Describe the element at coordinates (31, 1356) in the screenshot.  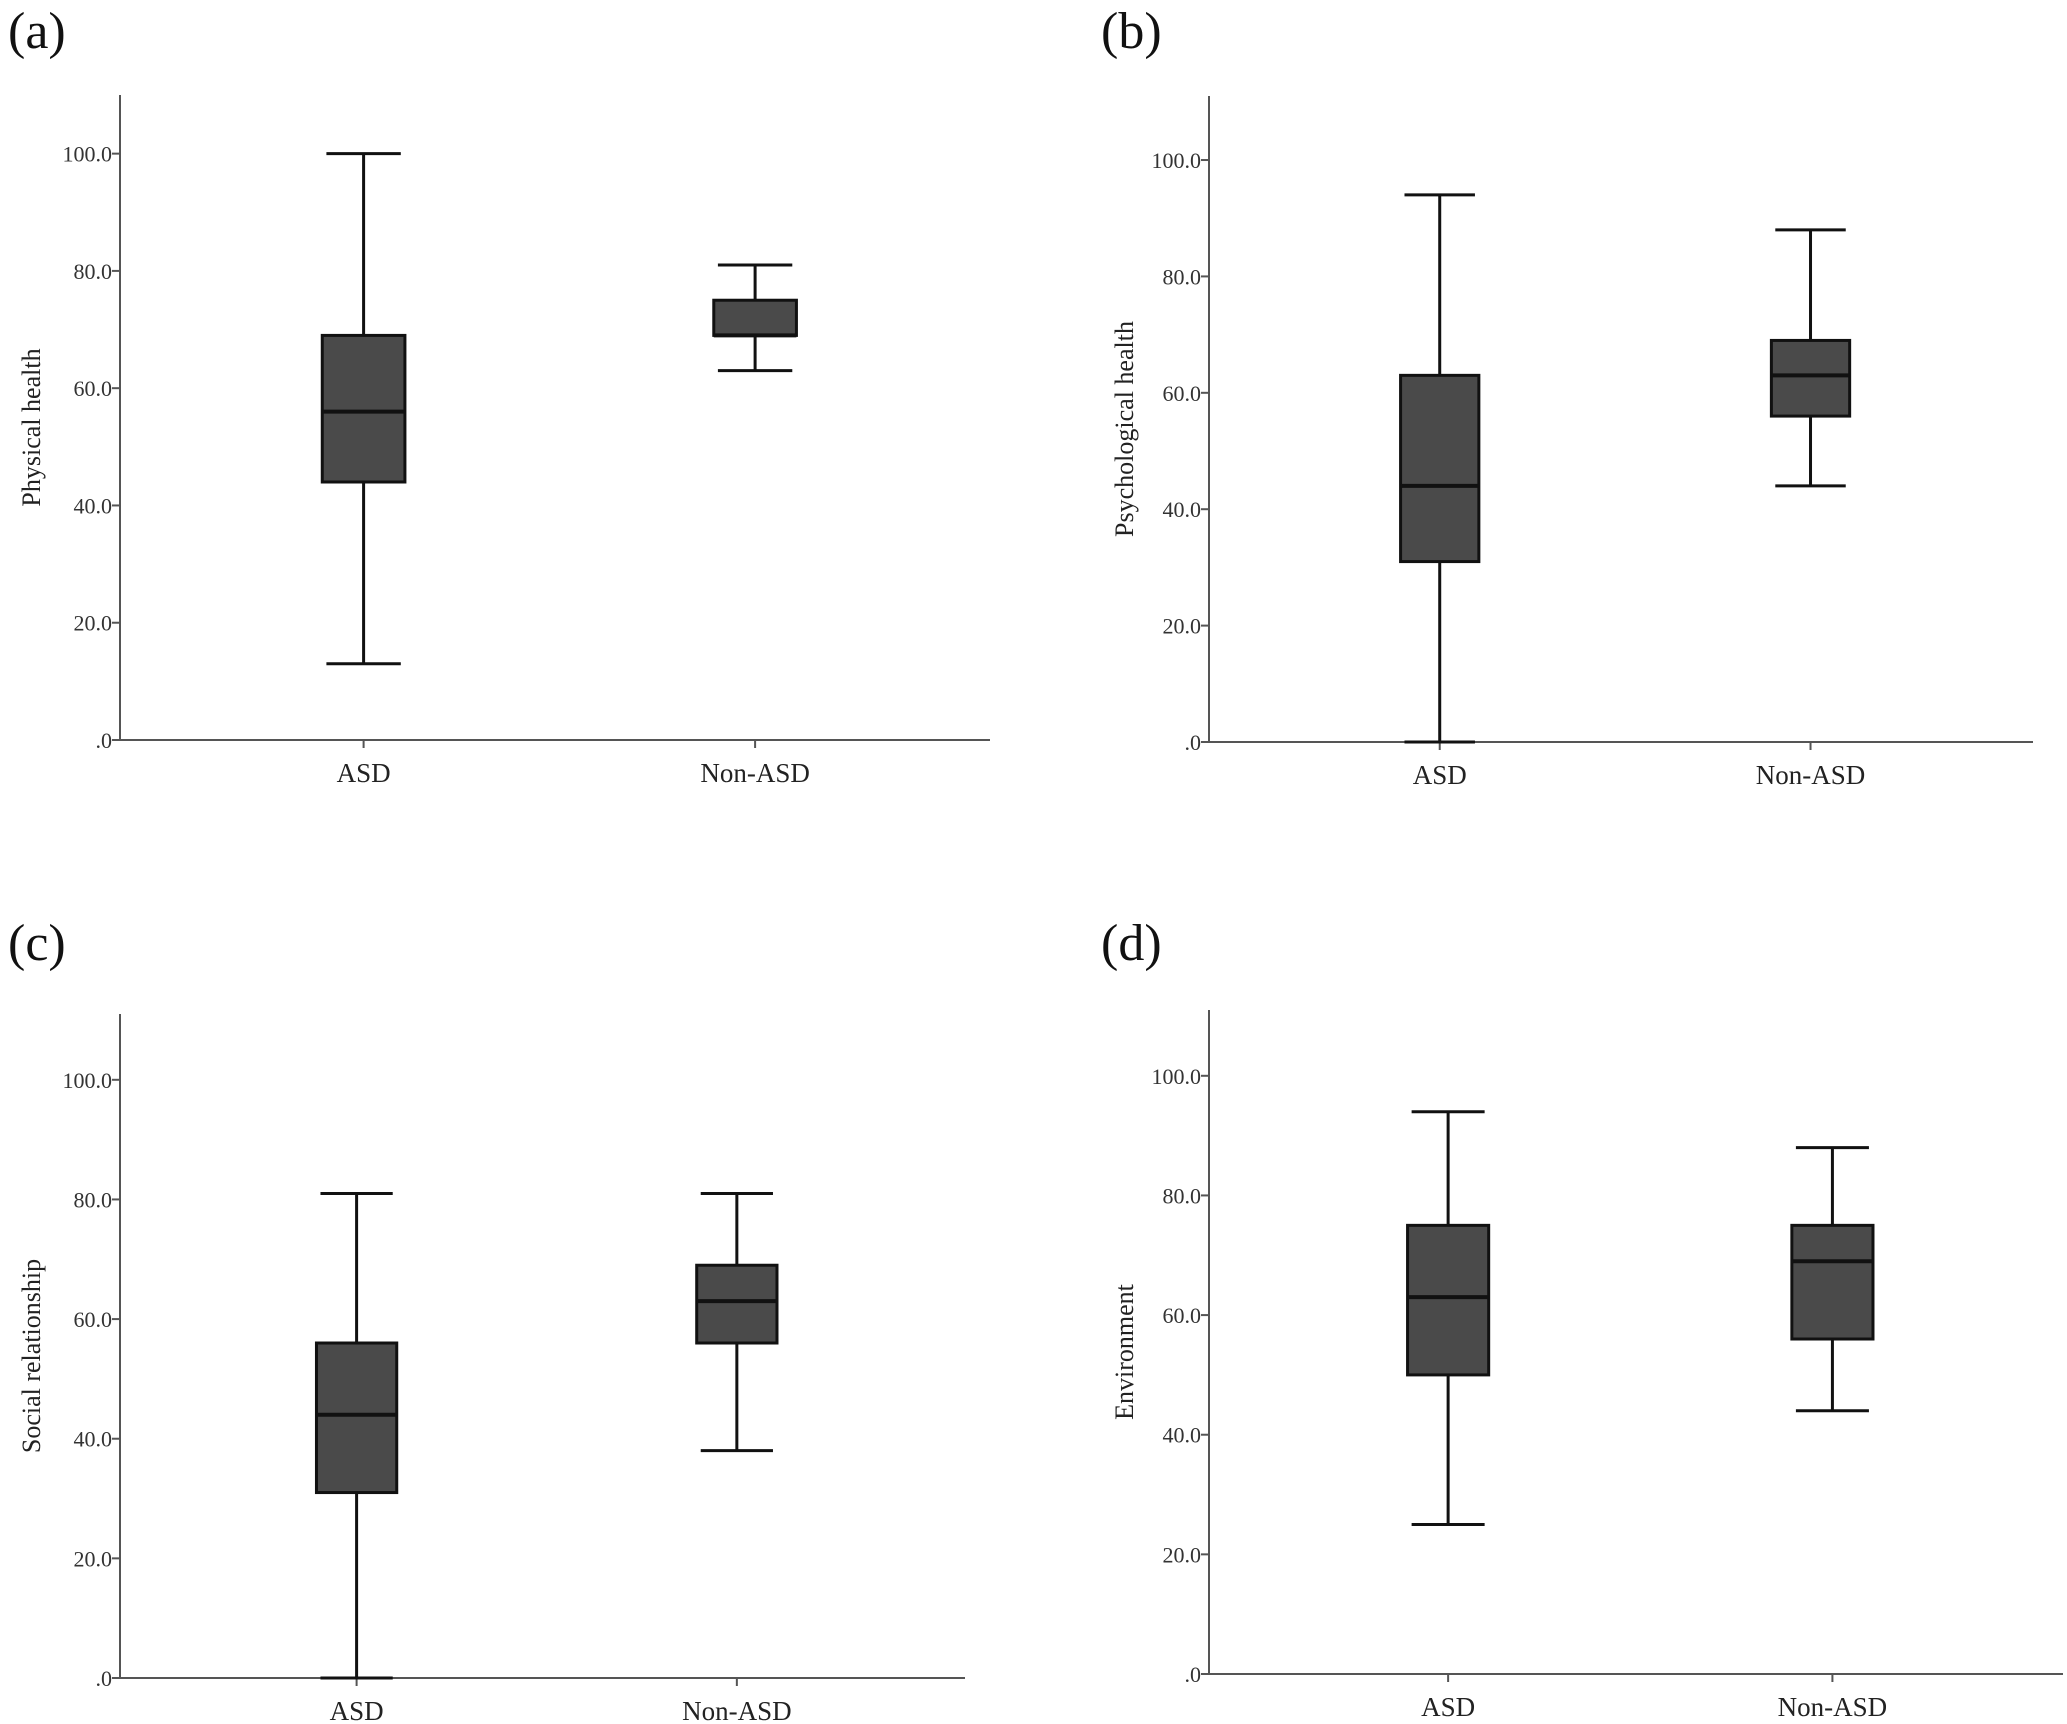
I see `y-axis-title: Social relationship` at that location.